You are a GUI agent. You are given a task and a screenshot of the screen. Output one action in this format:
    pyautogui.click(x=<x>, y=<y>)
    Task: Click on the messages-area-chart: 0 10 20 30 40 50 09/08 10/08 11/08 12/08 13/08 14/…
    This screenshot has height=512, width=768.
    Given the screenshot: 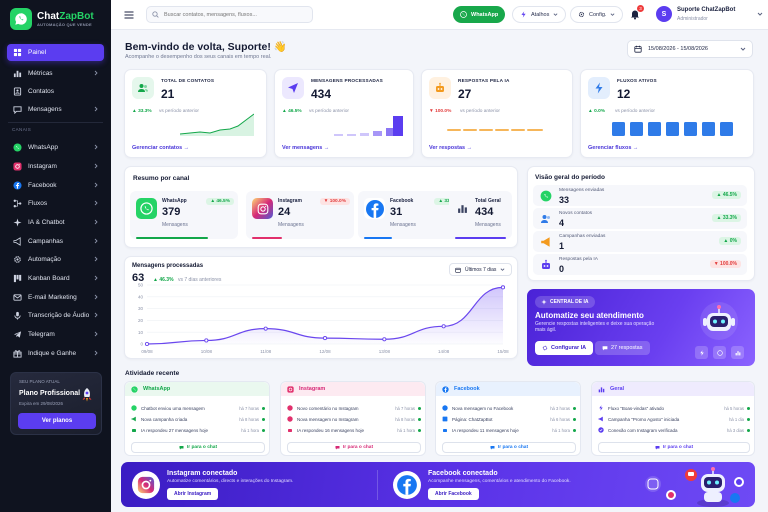 What is the action you would take?
    pyautogui.click(x=323, y=318)
    